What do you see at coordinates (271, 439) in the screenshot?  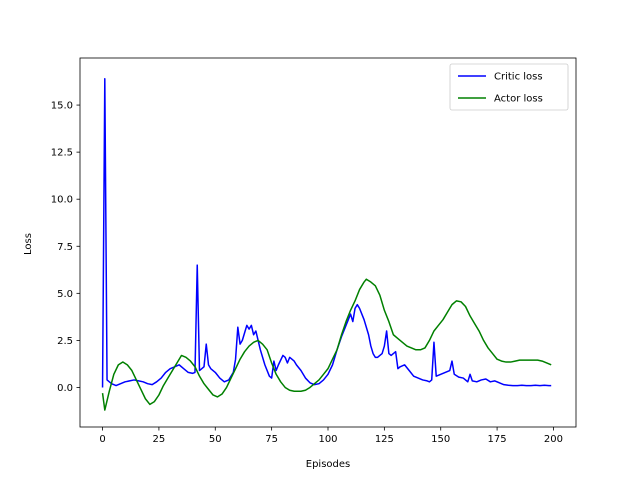 I see `x-tick-label: 75` at bounding box center [271, 439].